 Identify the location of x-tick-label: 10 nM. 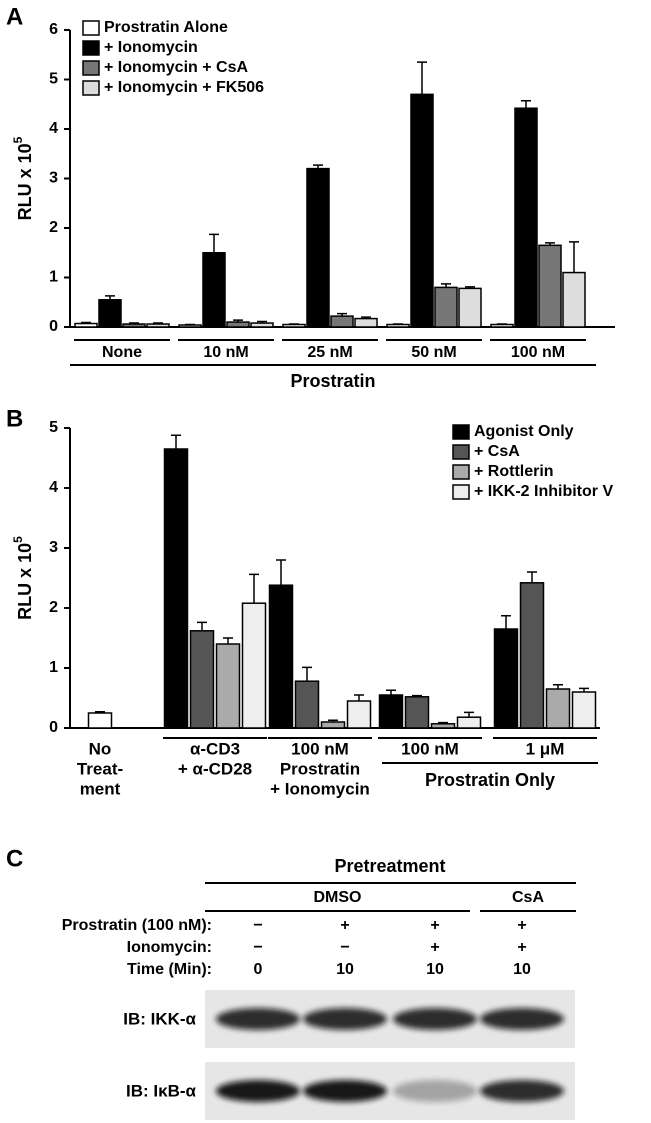
(225, 352).